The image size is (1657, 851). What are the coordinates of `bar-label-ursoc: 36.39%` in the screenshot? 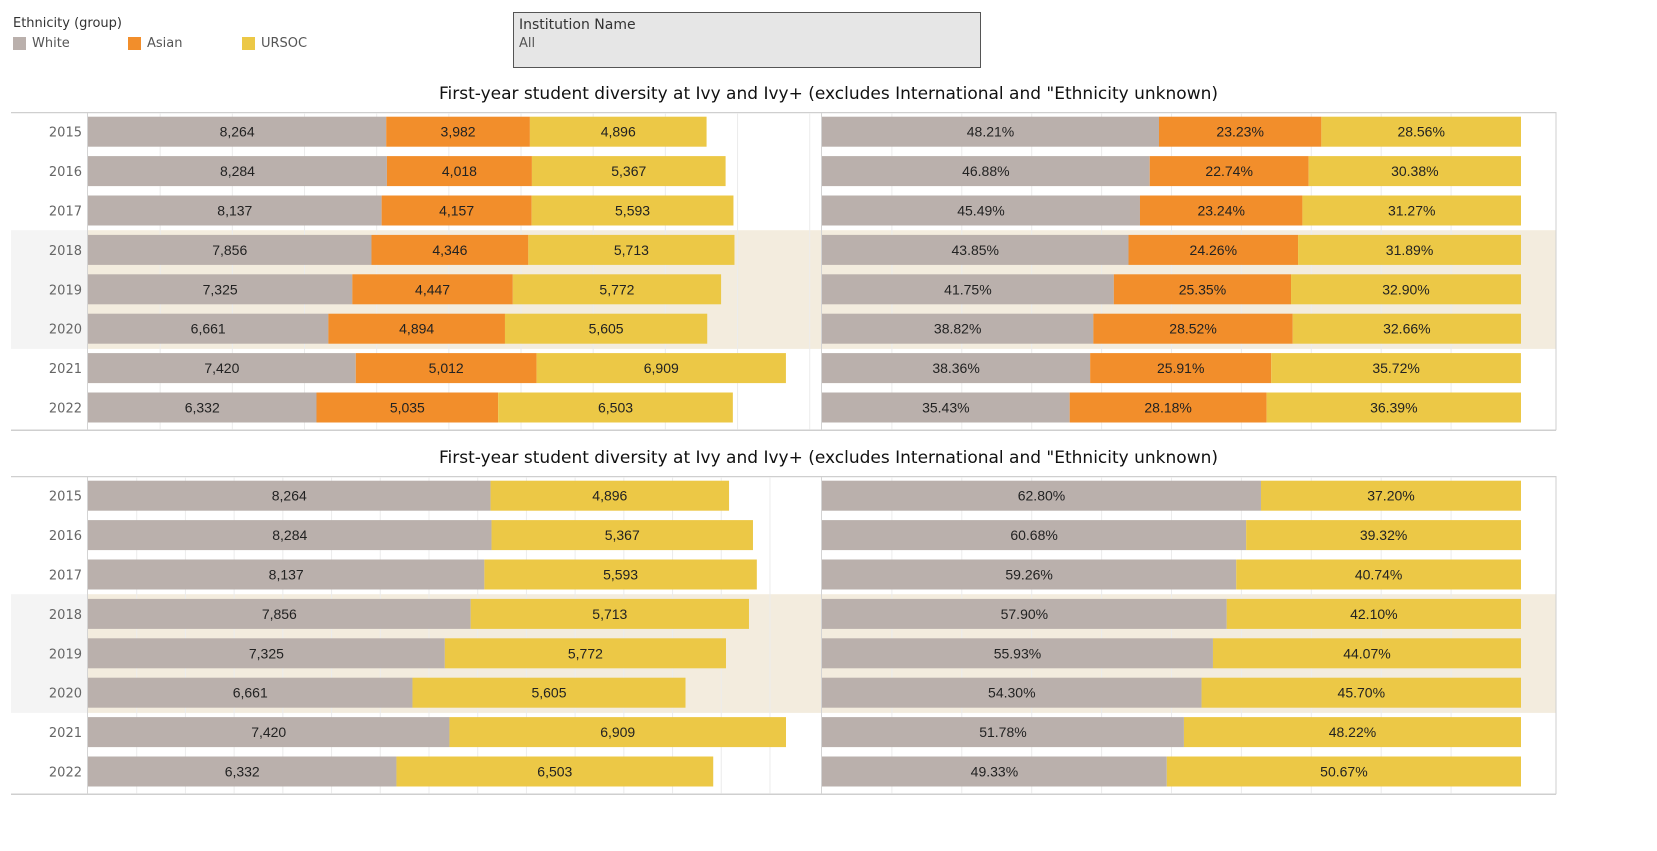 It's located at (1393, 408).